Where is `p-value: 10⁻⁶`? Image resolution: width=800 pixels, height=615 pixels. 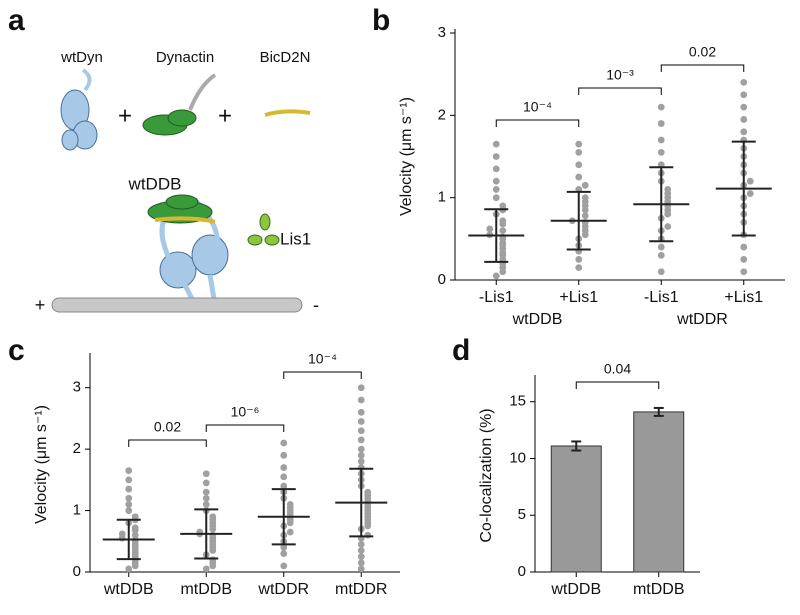
p-value: 10⁻⁶ is located at coordinates (245, 412).